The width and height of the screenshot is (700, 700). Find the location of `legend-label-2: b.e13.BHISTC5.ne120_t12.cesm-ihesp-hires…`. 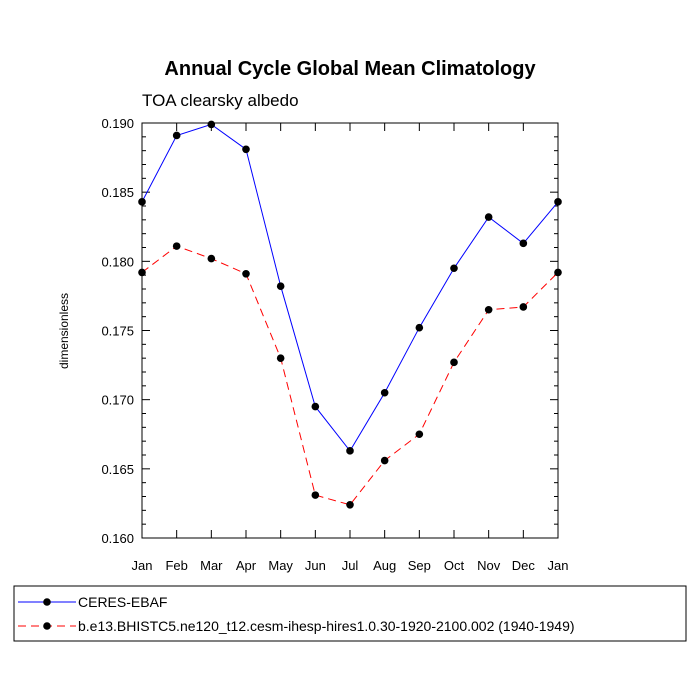

legend-label-2: b.e13.BHISTC5.ne120_t12.cesm-ihesp-hires… is located at coordinates (326, 626).